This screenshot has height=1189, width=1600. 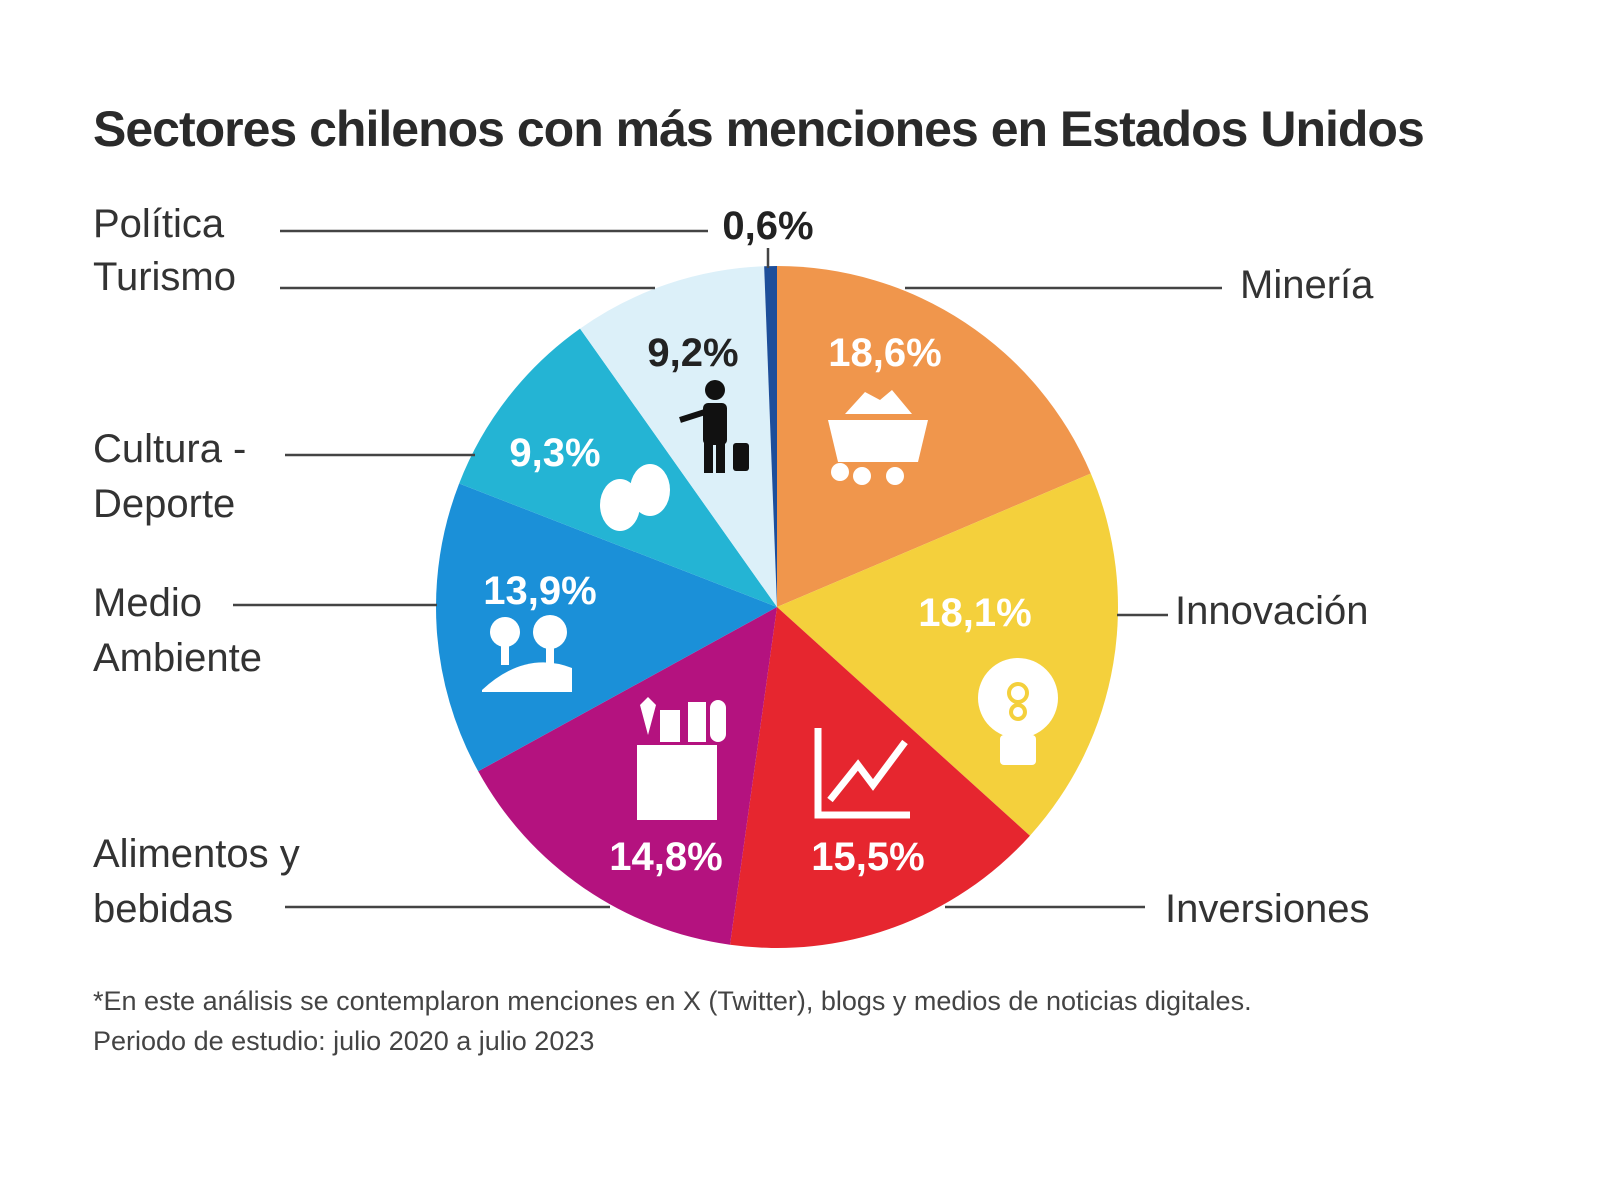 I want to click on pie-slice-turismo, so click(x=678, y=436).